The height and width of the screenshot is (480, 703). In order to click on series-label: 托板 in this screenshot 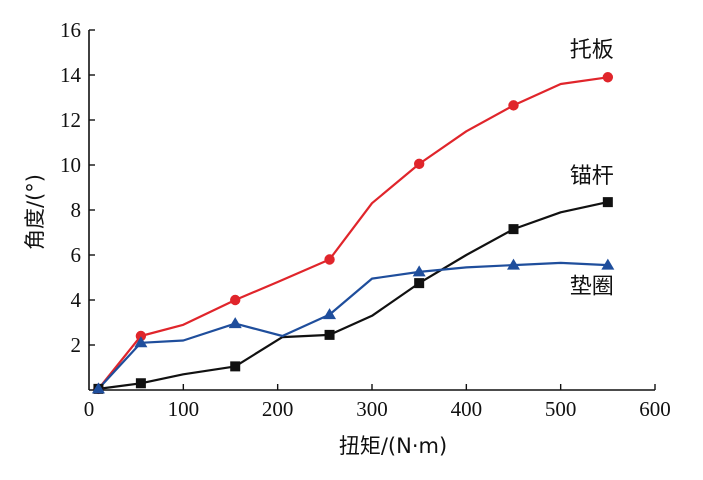, I will do `click(592, 50)`.